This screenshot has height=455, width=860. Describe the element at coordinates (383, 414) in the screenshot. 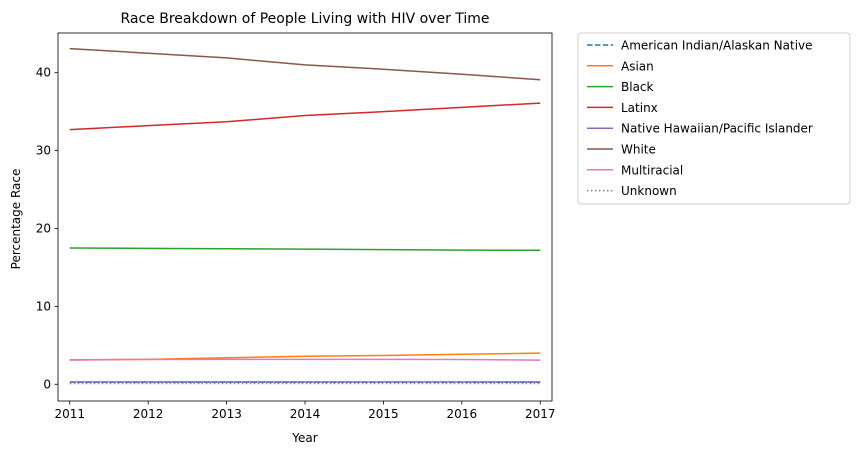

I see `x-tick-label: 2015` at that location.